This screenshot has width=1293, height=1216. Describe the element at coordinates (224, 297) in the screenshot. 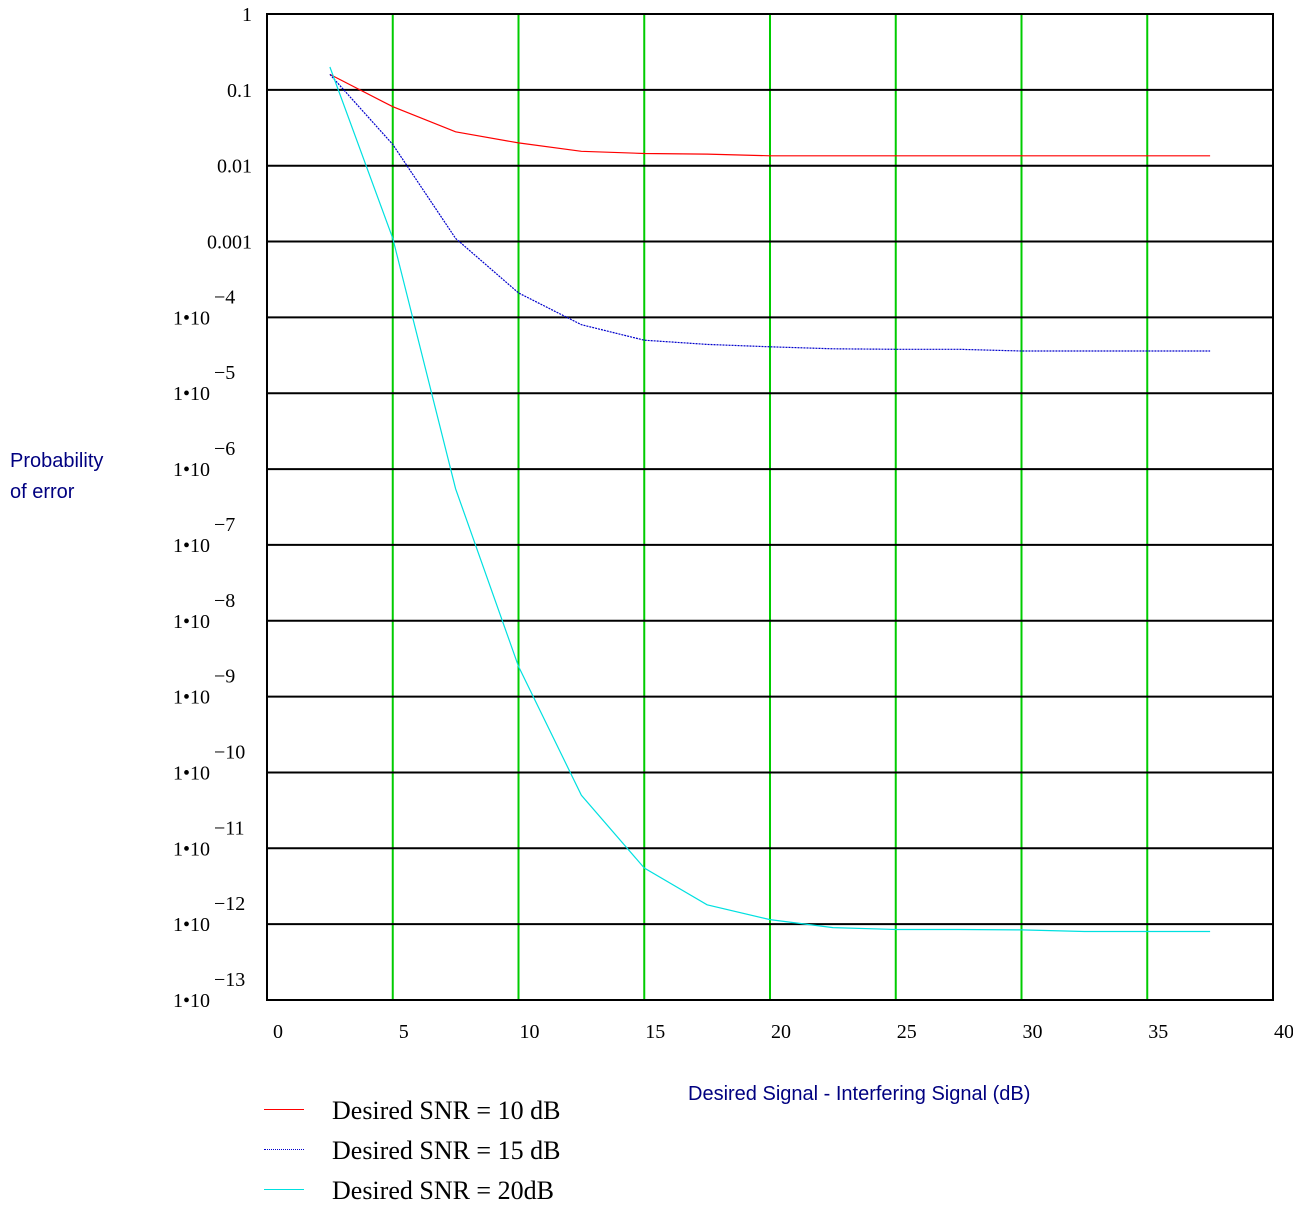

I see `y-tick-exponent: −4` at that location.